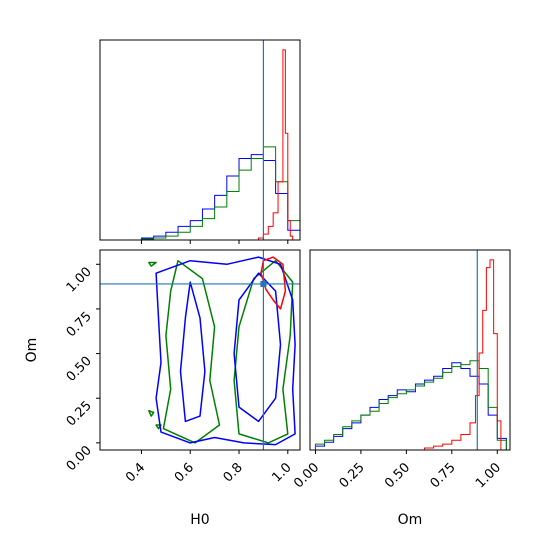 Image resolution: width=550 pixels, height=550 pixels. I want to click on om-x-tick-label-2: 0.50, so click(397, 475).